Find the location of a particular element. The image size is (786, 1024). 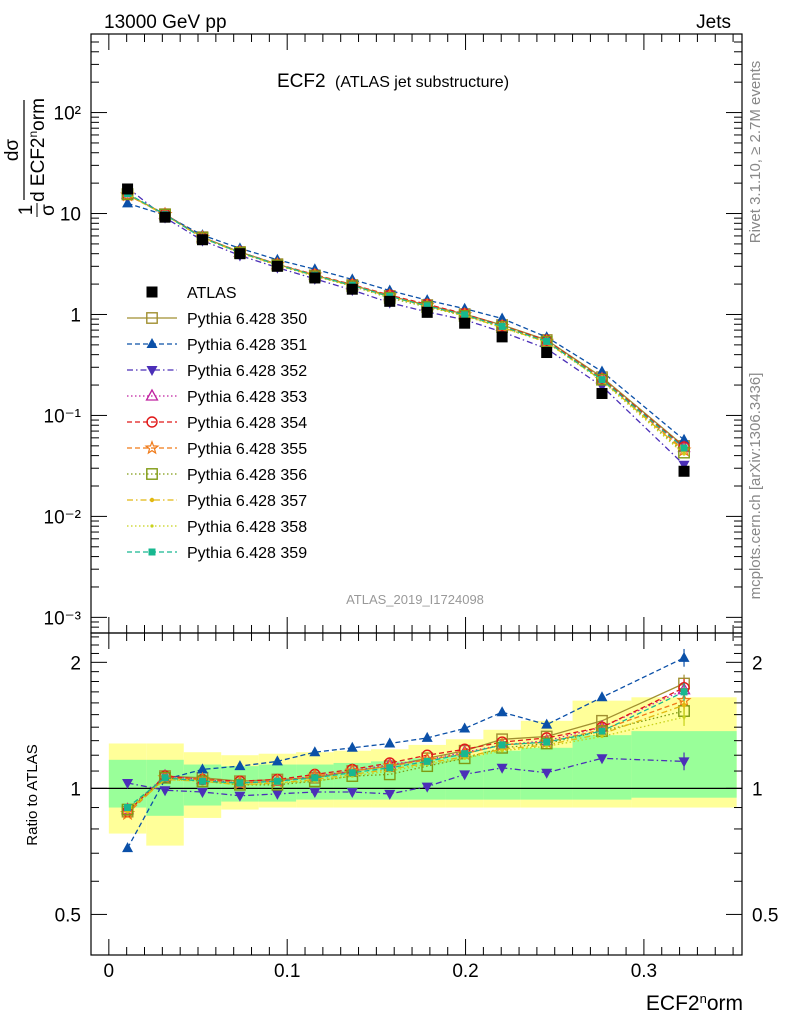

ratio-tick-label-left: 0.5 is located at coordinates (68, 915).